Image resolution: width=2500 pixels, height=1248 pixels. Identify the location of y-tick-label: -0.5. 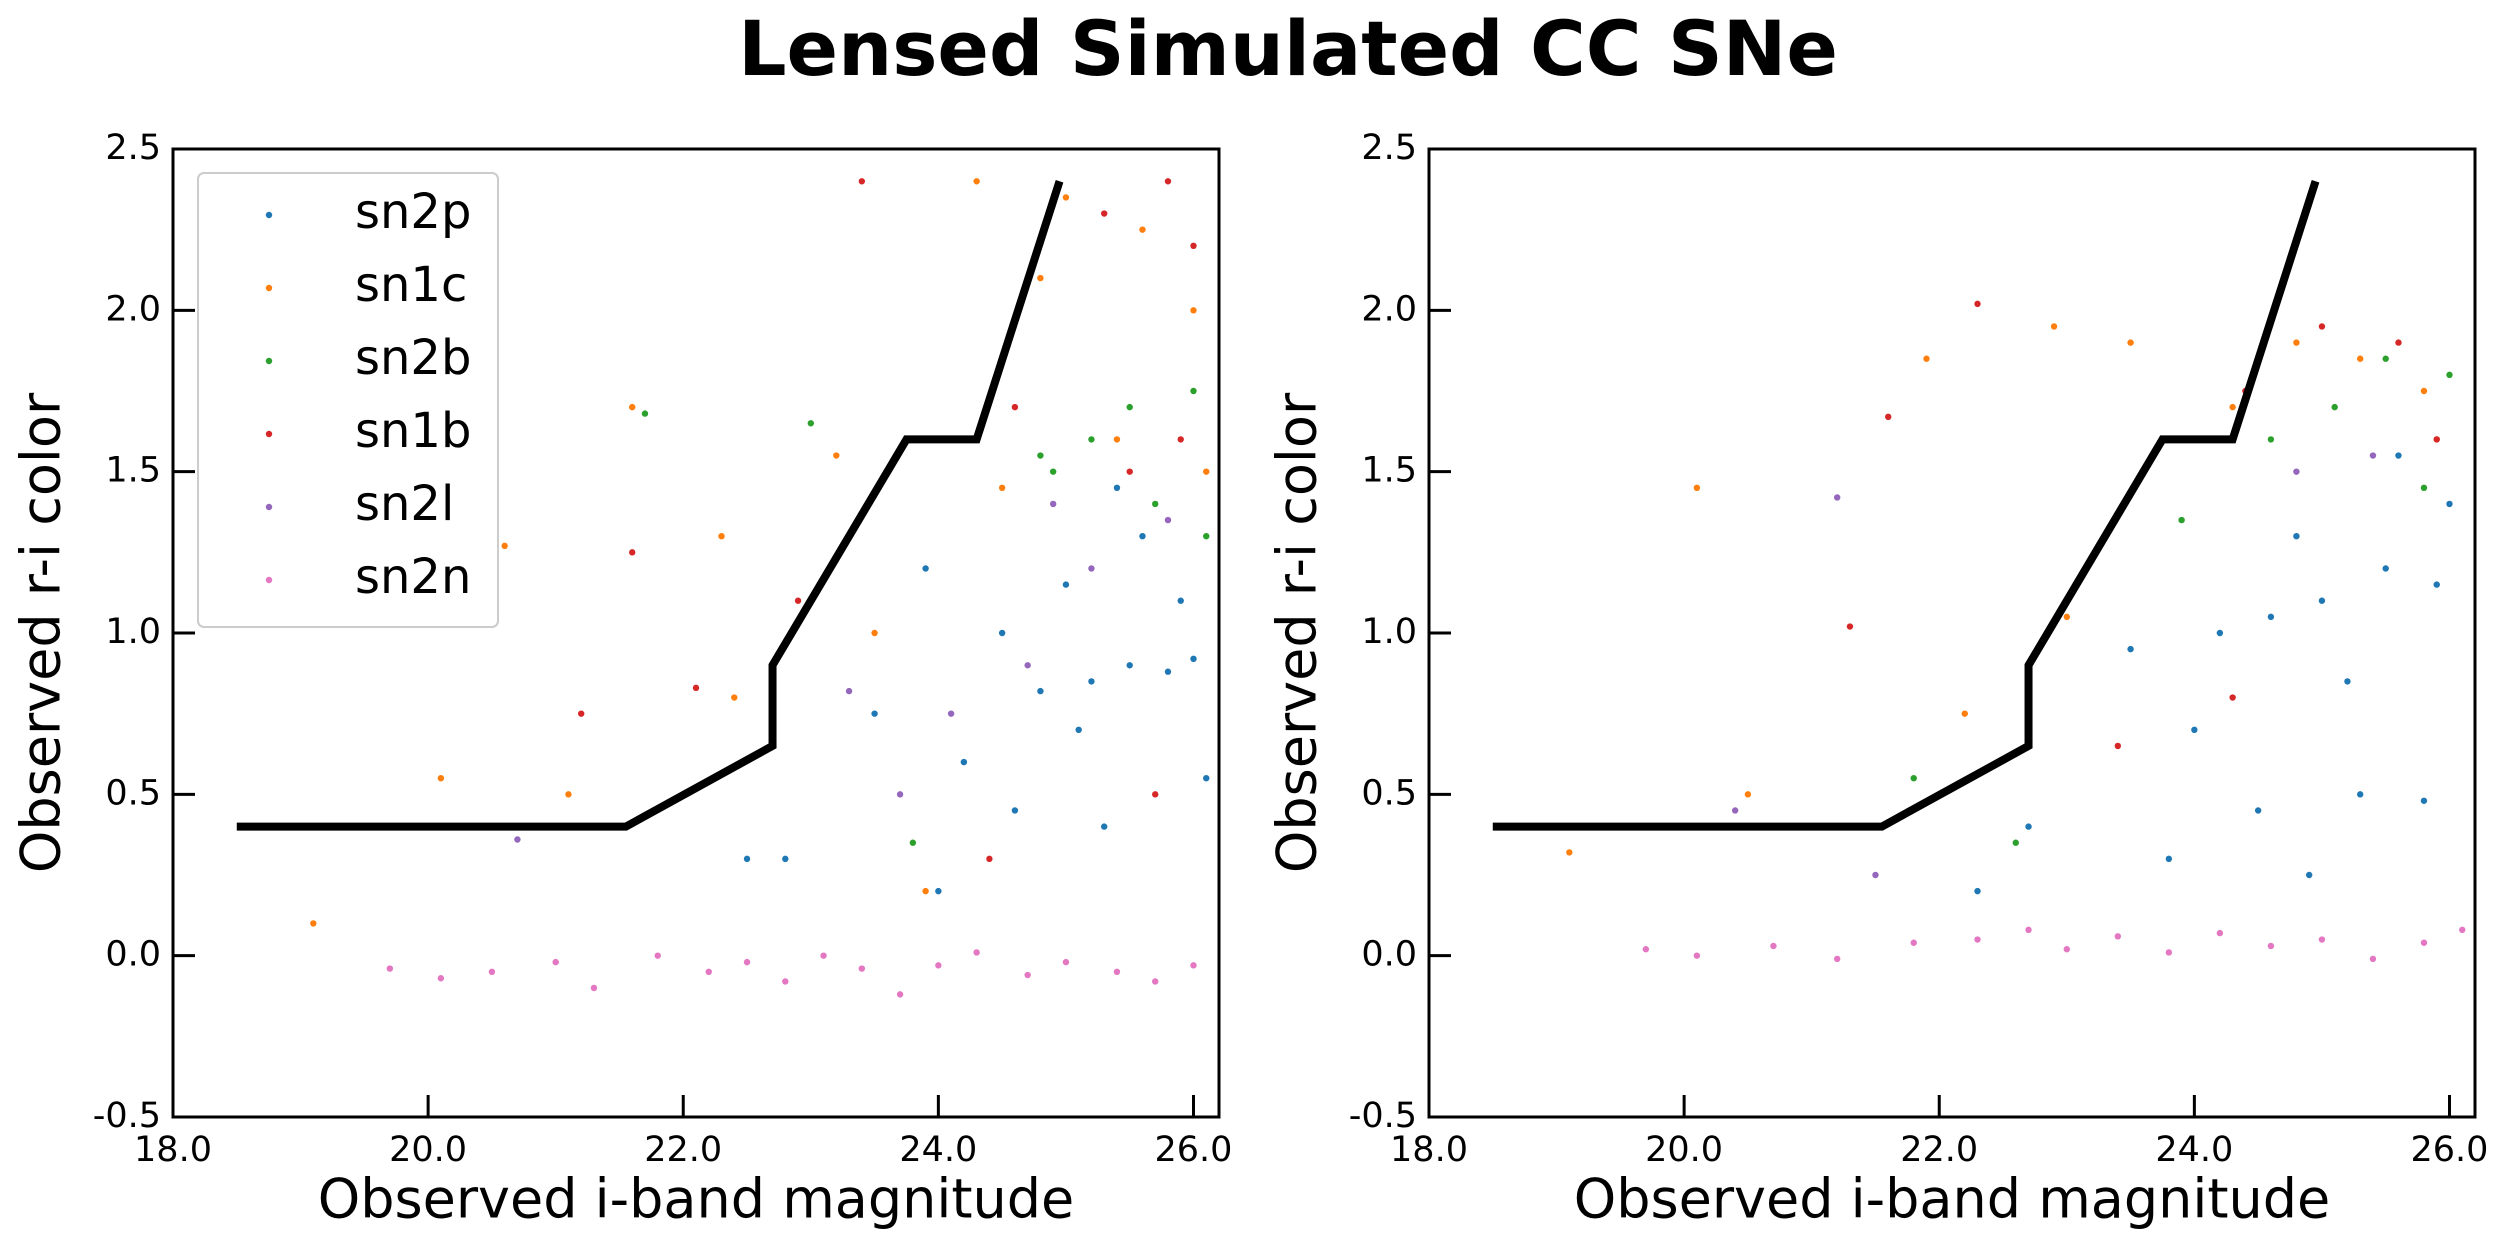
(127, 1116).